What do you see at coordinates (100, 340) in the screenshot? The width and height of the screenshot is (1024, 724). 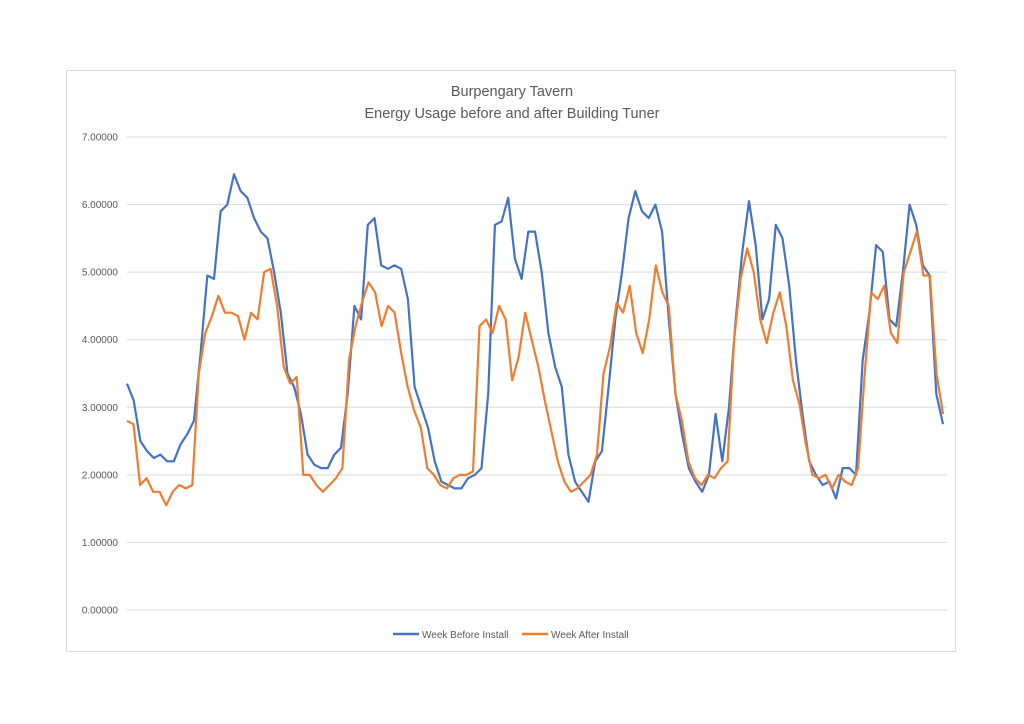 I see `y-tick-label: 4.00000` at bounding box center [100, 340].